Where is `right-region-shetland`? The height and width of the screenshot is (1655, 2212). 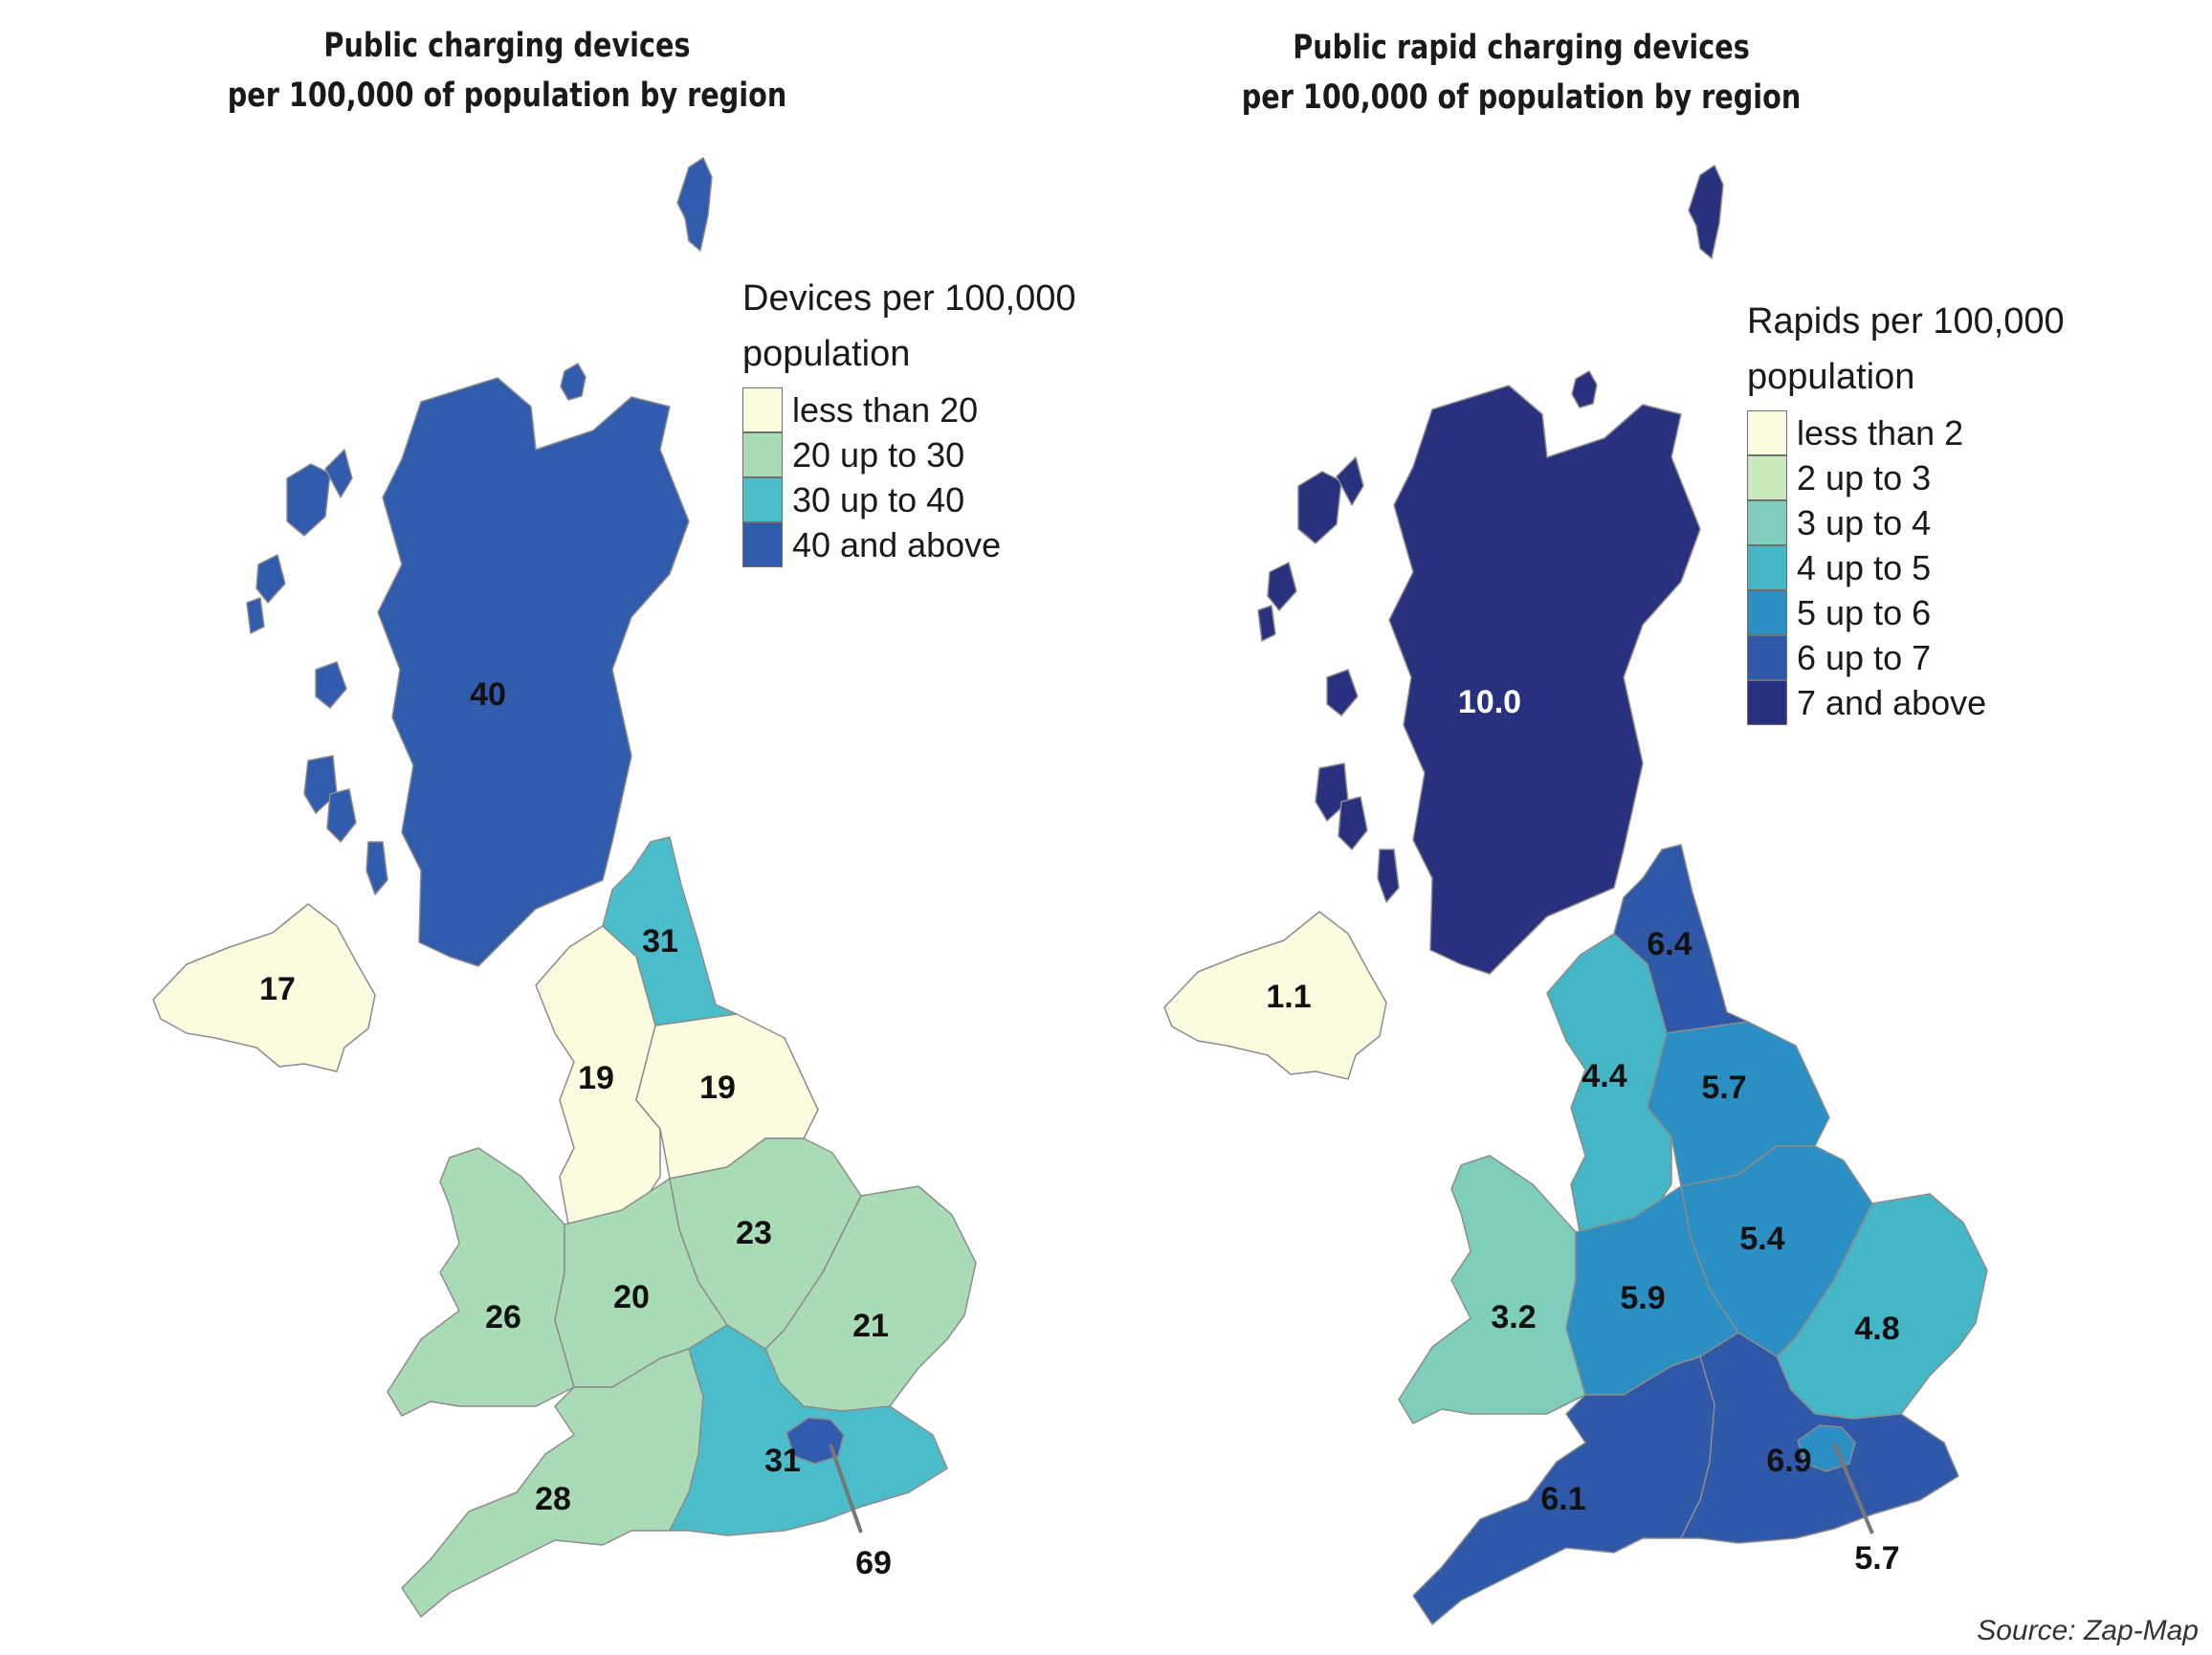 right-region-shetland is located at coordinates (1706, 212).